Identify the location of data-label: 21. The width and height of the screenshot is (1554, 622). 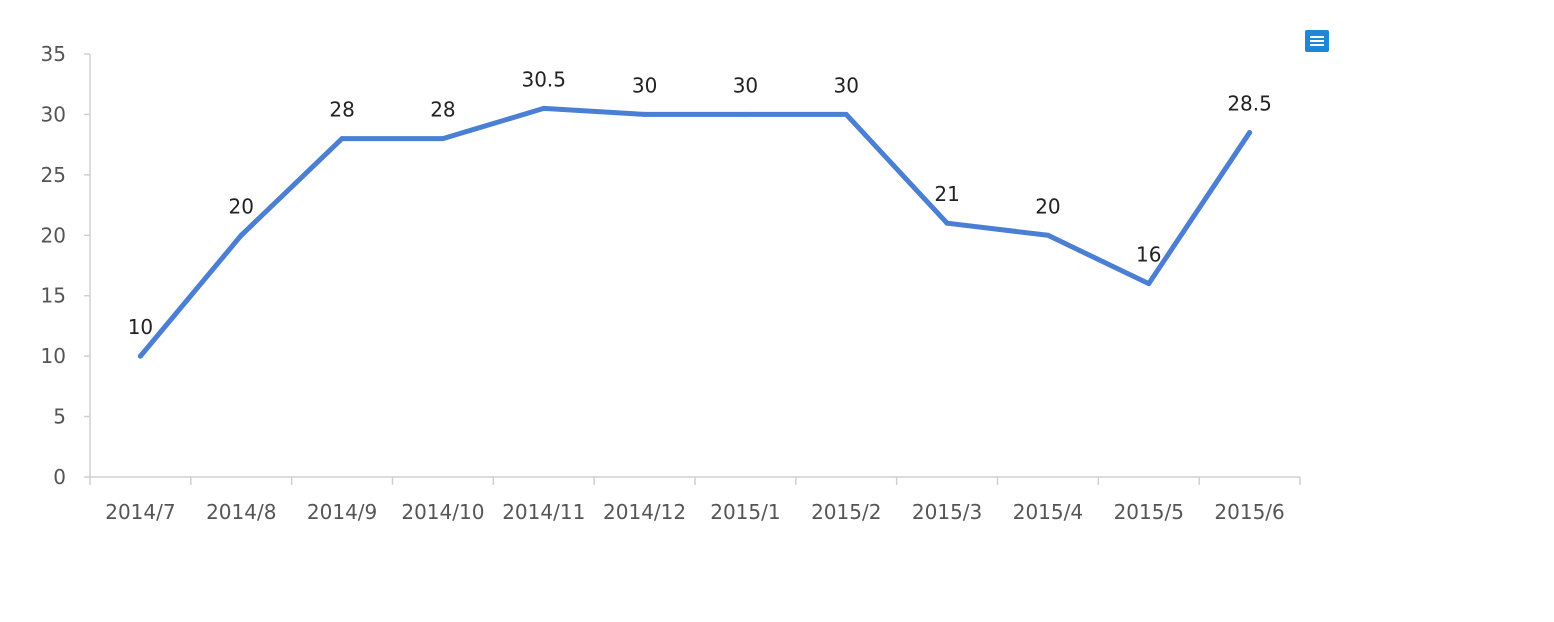
(946, 194).